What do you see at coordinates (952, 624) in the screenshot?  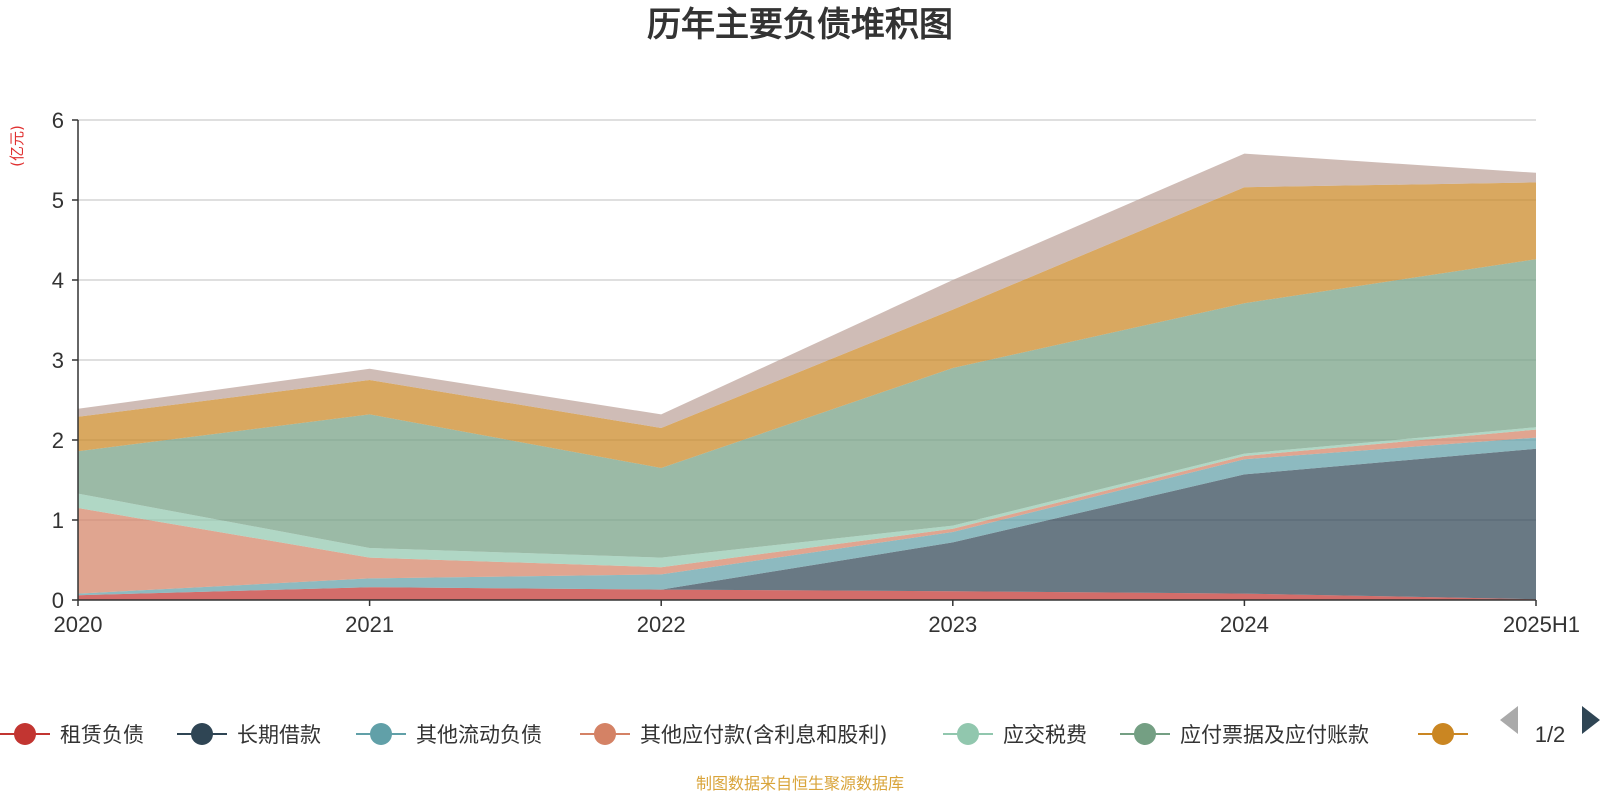 I see `x-tick-label: 2023` at bounding box center [952, 624].